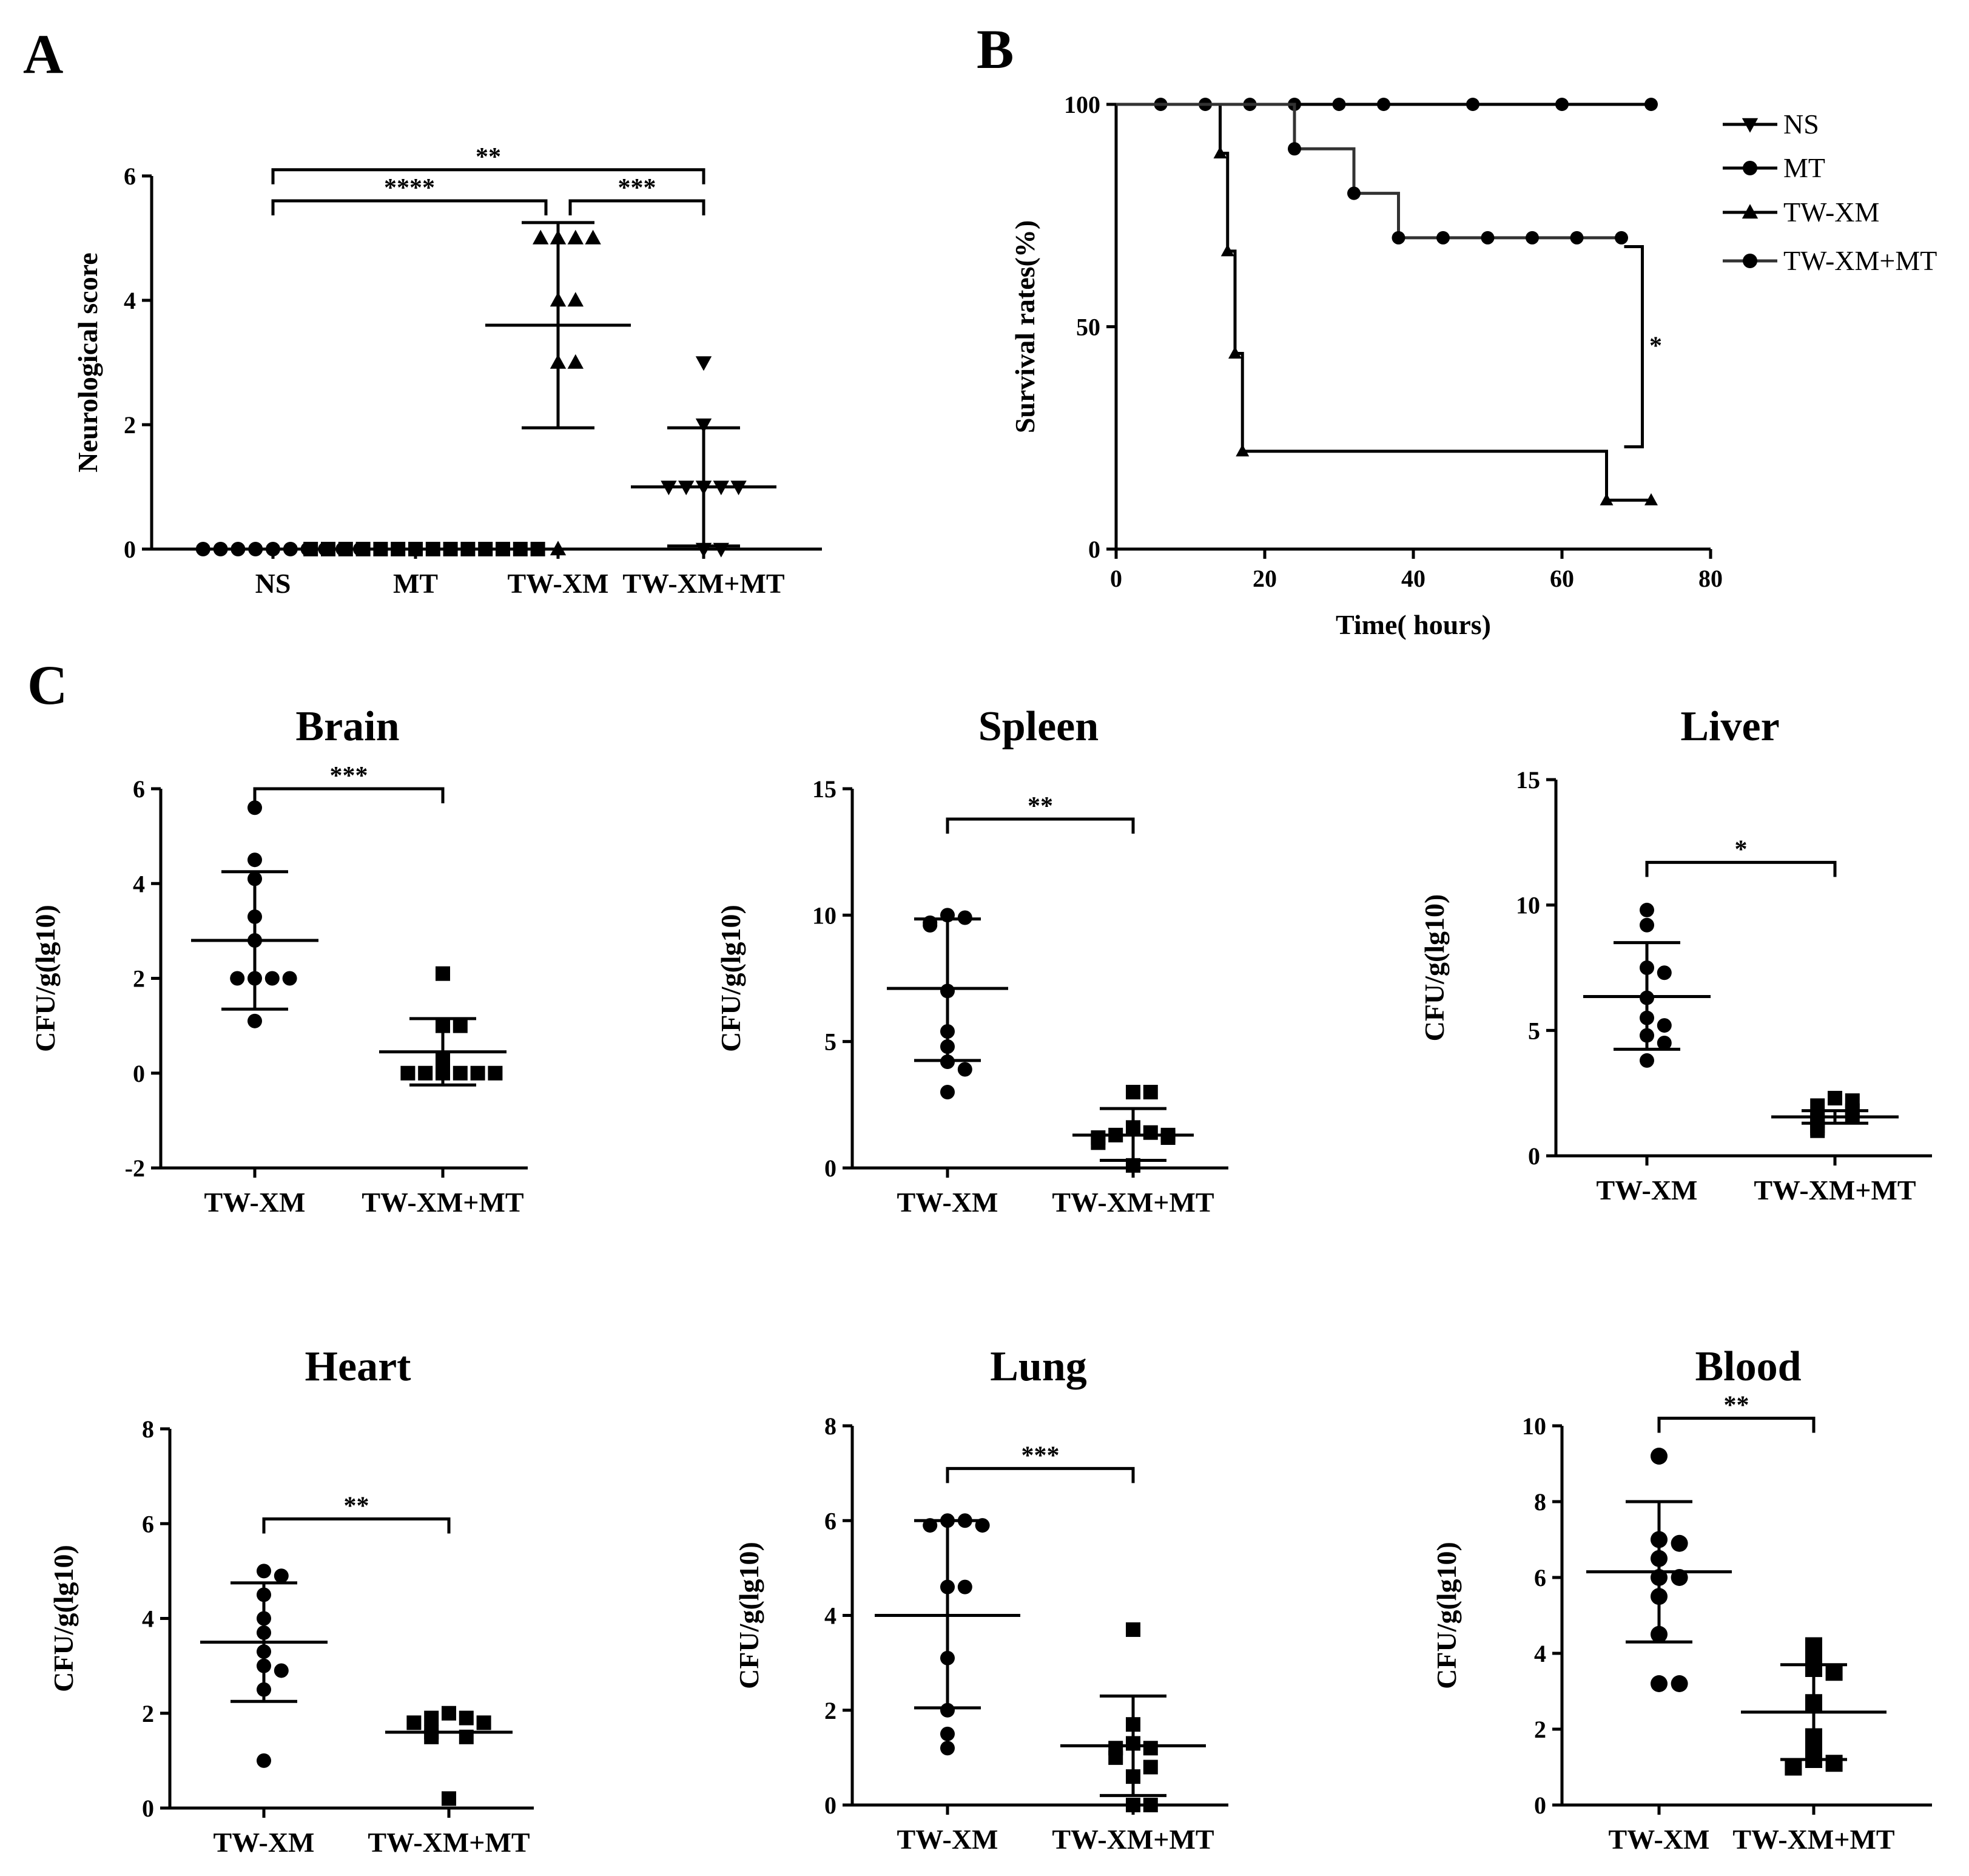 This screenshot has width=1969, height=1876. What do you see at coordinates (1038, 1366) in the screenshot?
I see `chart-title: Lung` at bounding box center [1038, 1366].